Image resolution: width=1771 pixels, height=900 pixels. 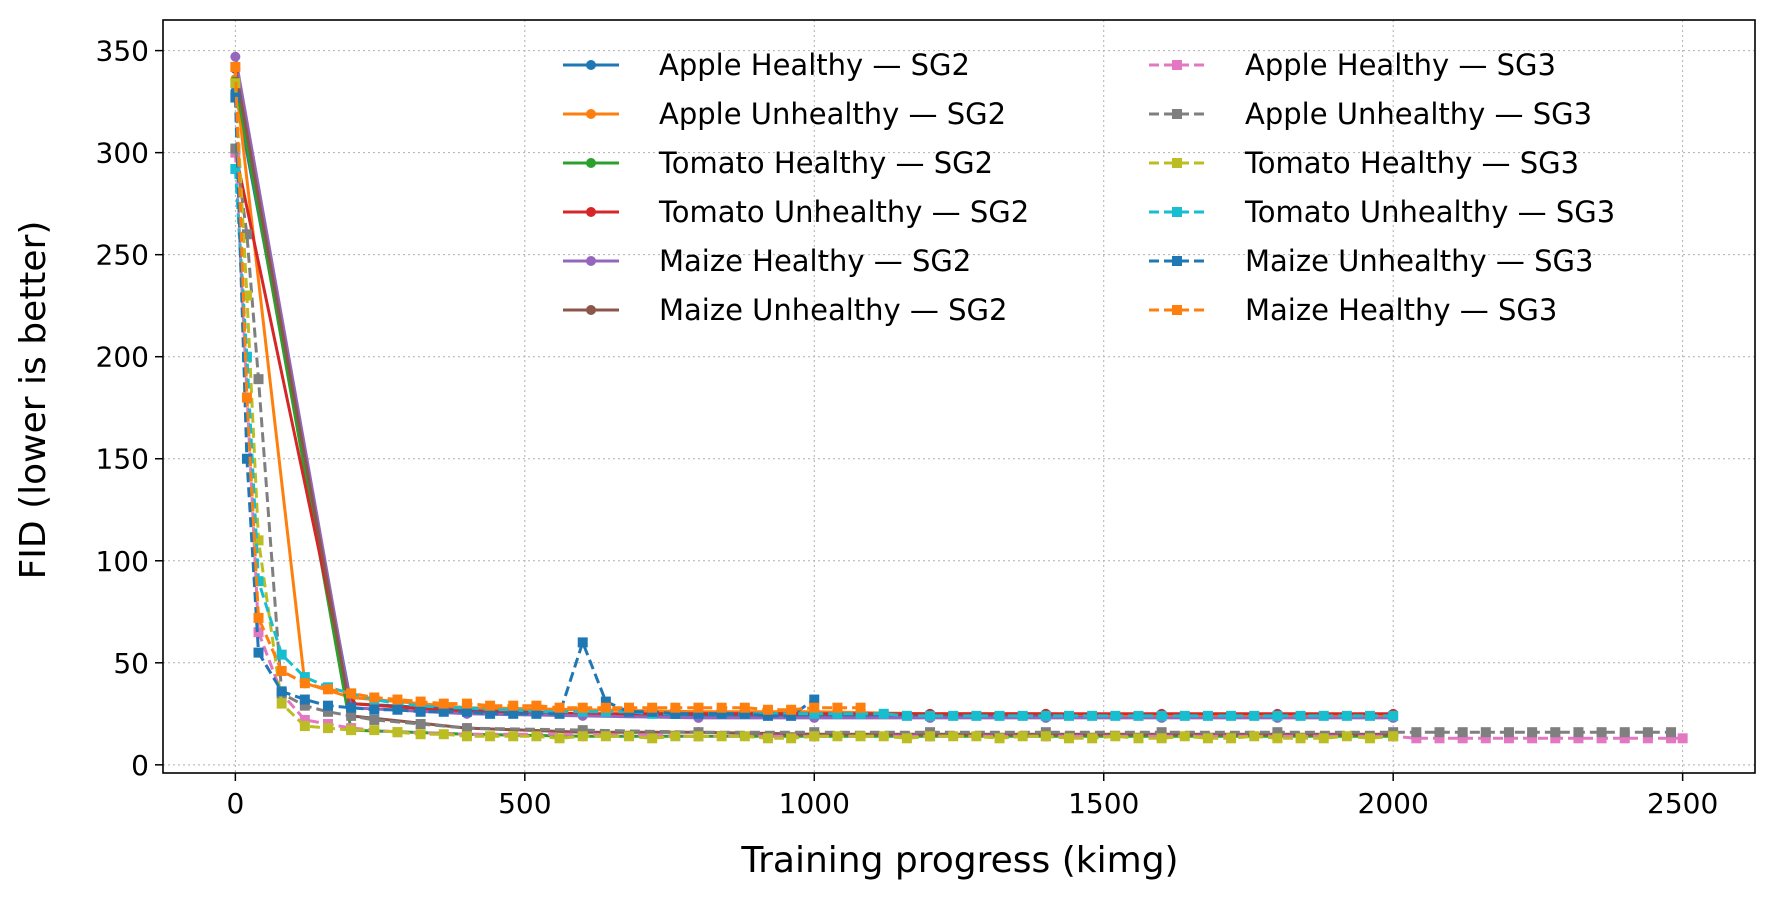 What do you see at coordinates (1371, 261) in the screenshot?
I see `legend-entry: Maize Unhealthy — SG3` at bounding box center [1371, 261].